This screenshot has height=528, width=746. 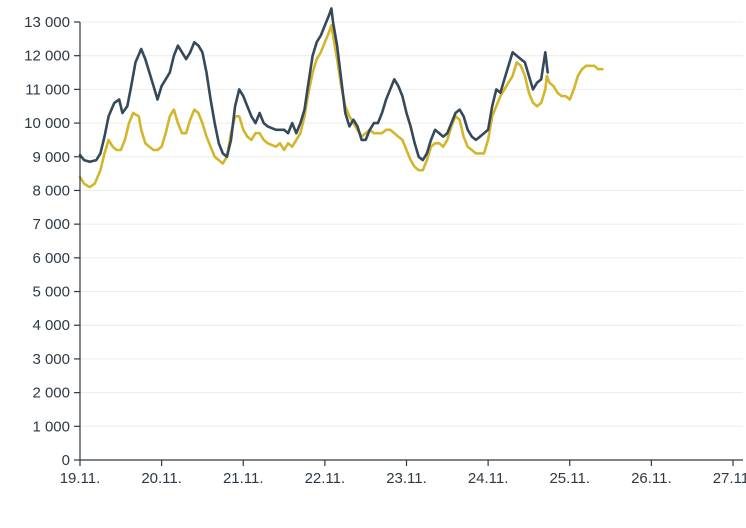 What do you see at coordinates (51, 292) in the screenshot?
I see `y-tick-label: 5 000` at bounding box center [51, 292].